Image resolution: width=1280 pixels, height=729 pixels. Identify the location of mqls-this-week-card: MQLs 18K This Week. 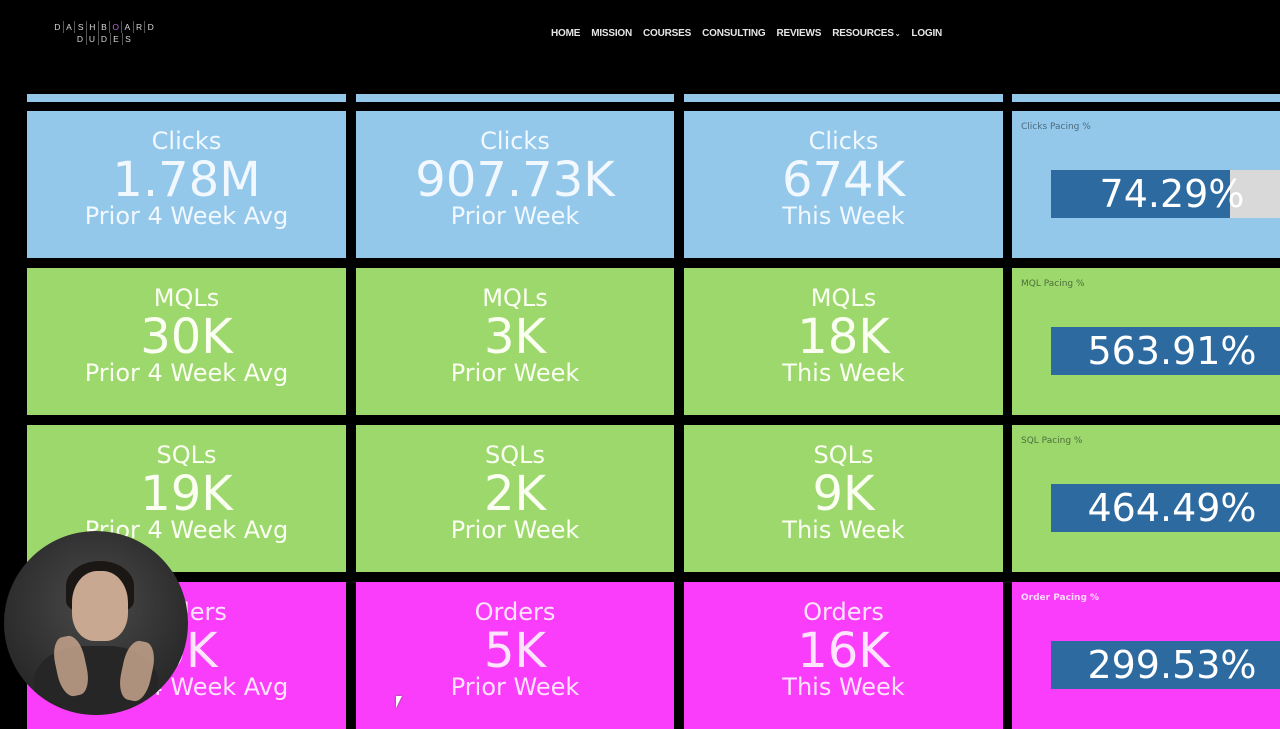
(843, 341).